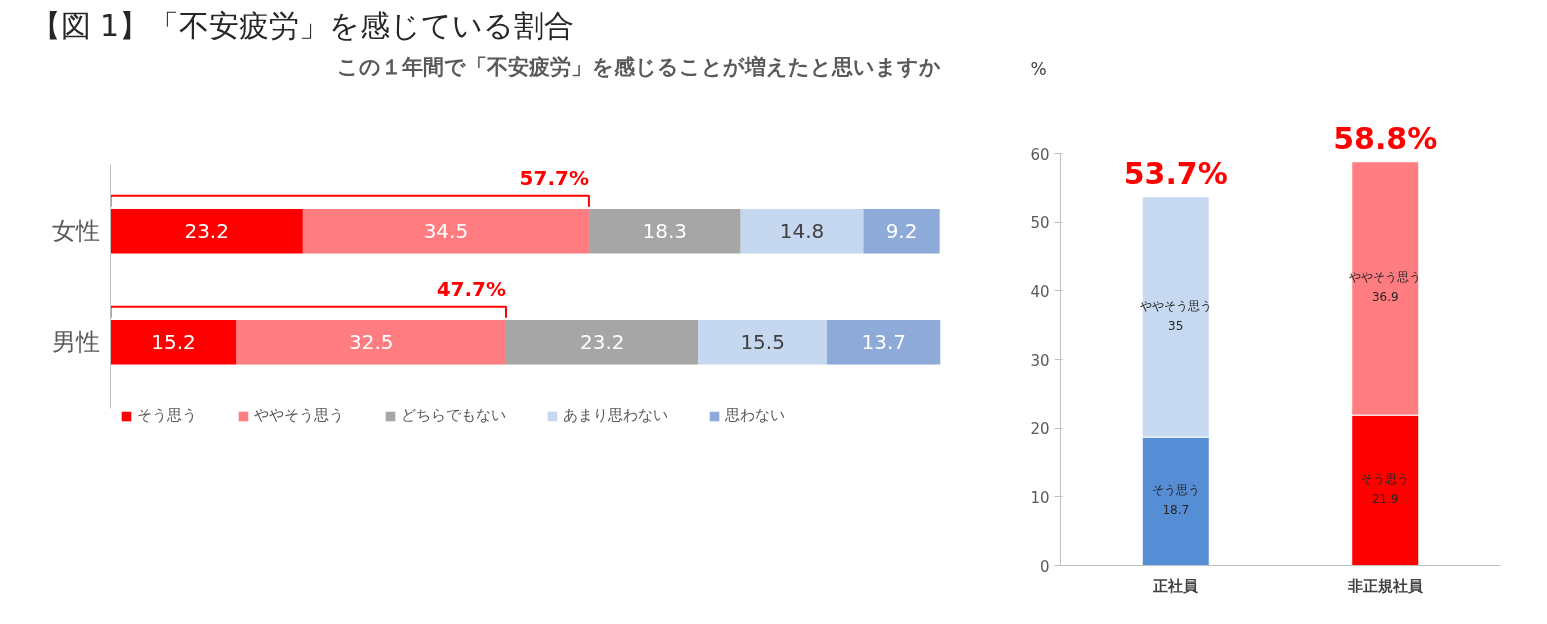  What do you see at coordinates (1176, 325) in the screenshot?
I see `data-label: 35` at bounding box center [1176, 325].